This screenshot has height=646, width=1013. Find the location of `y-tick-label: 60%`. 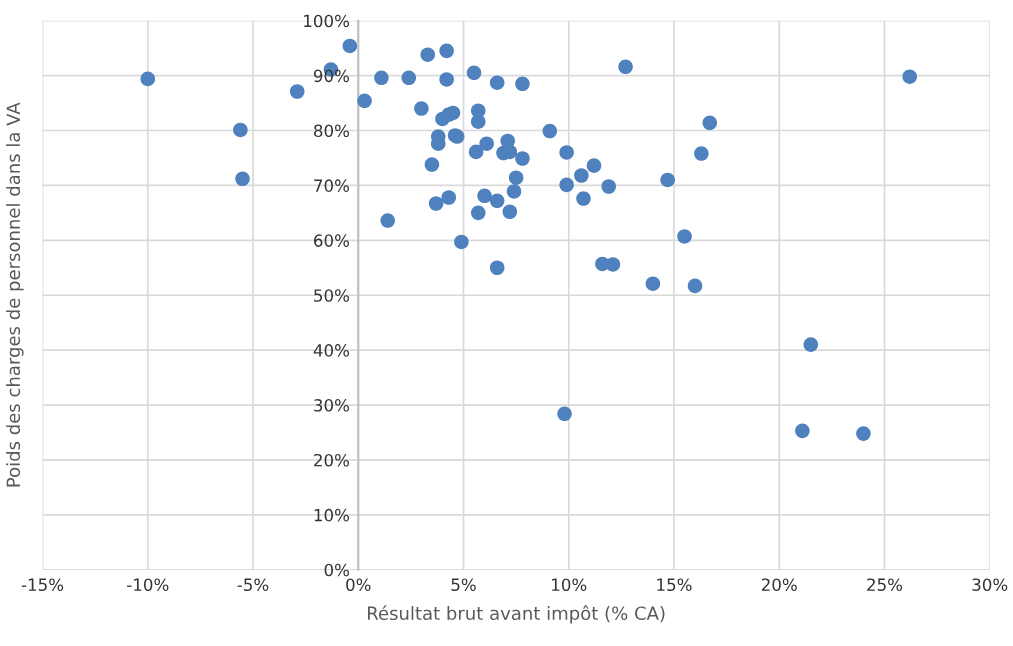

y-tick-label: 60% is located at coordinates (332, 240).